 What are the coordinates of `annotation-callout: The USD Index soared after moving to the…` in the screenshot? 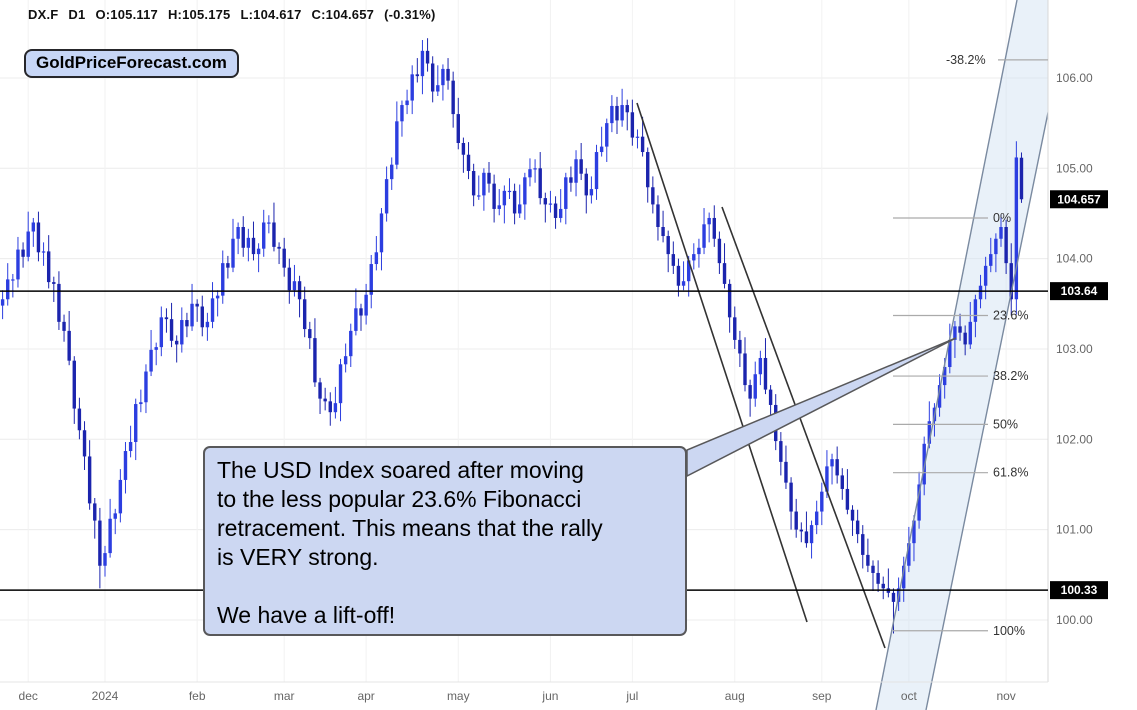 It's located at (445, 541).